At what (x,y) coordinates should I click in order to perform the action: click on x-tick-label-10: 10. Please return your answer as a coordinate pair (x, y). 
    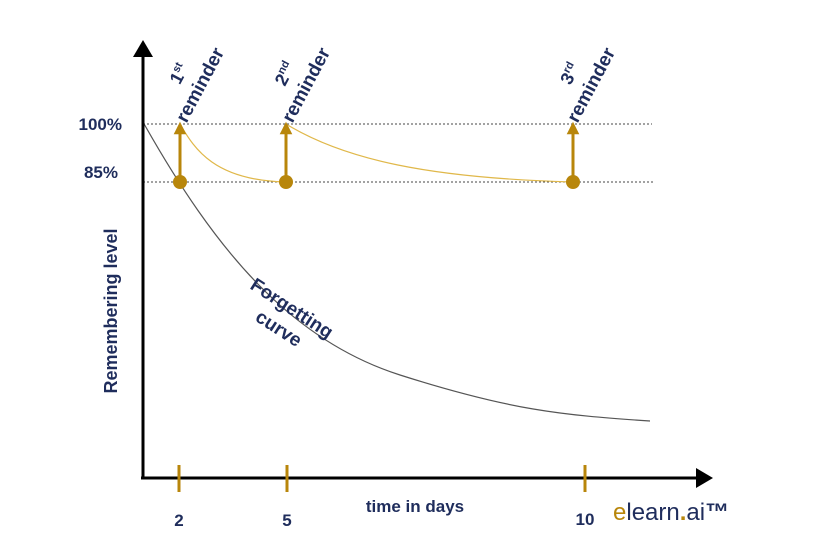
    Looking at the image, I should click on (585, 519).